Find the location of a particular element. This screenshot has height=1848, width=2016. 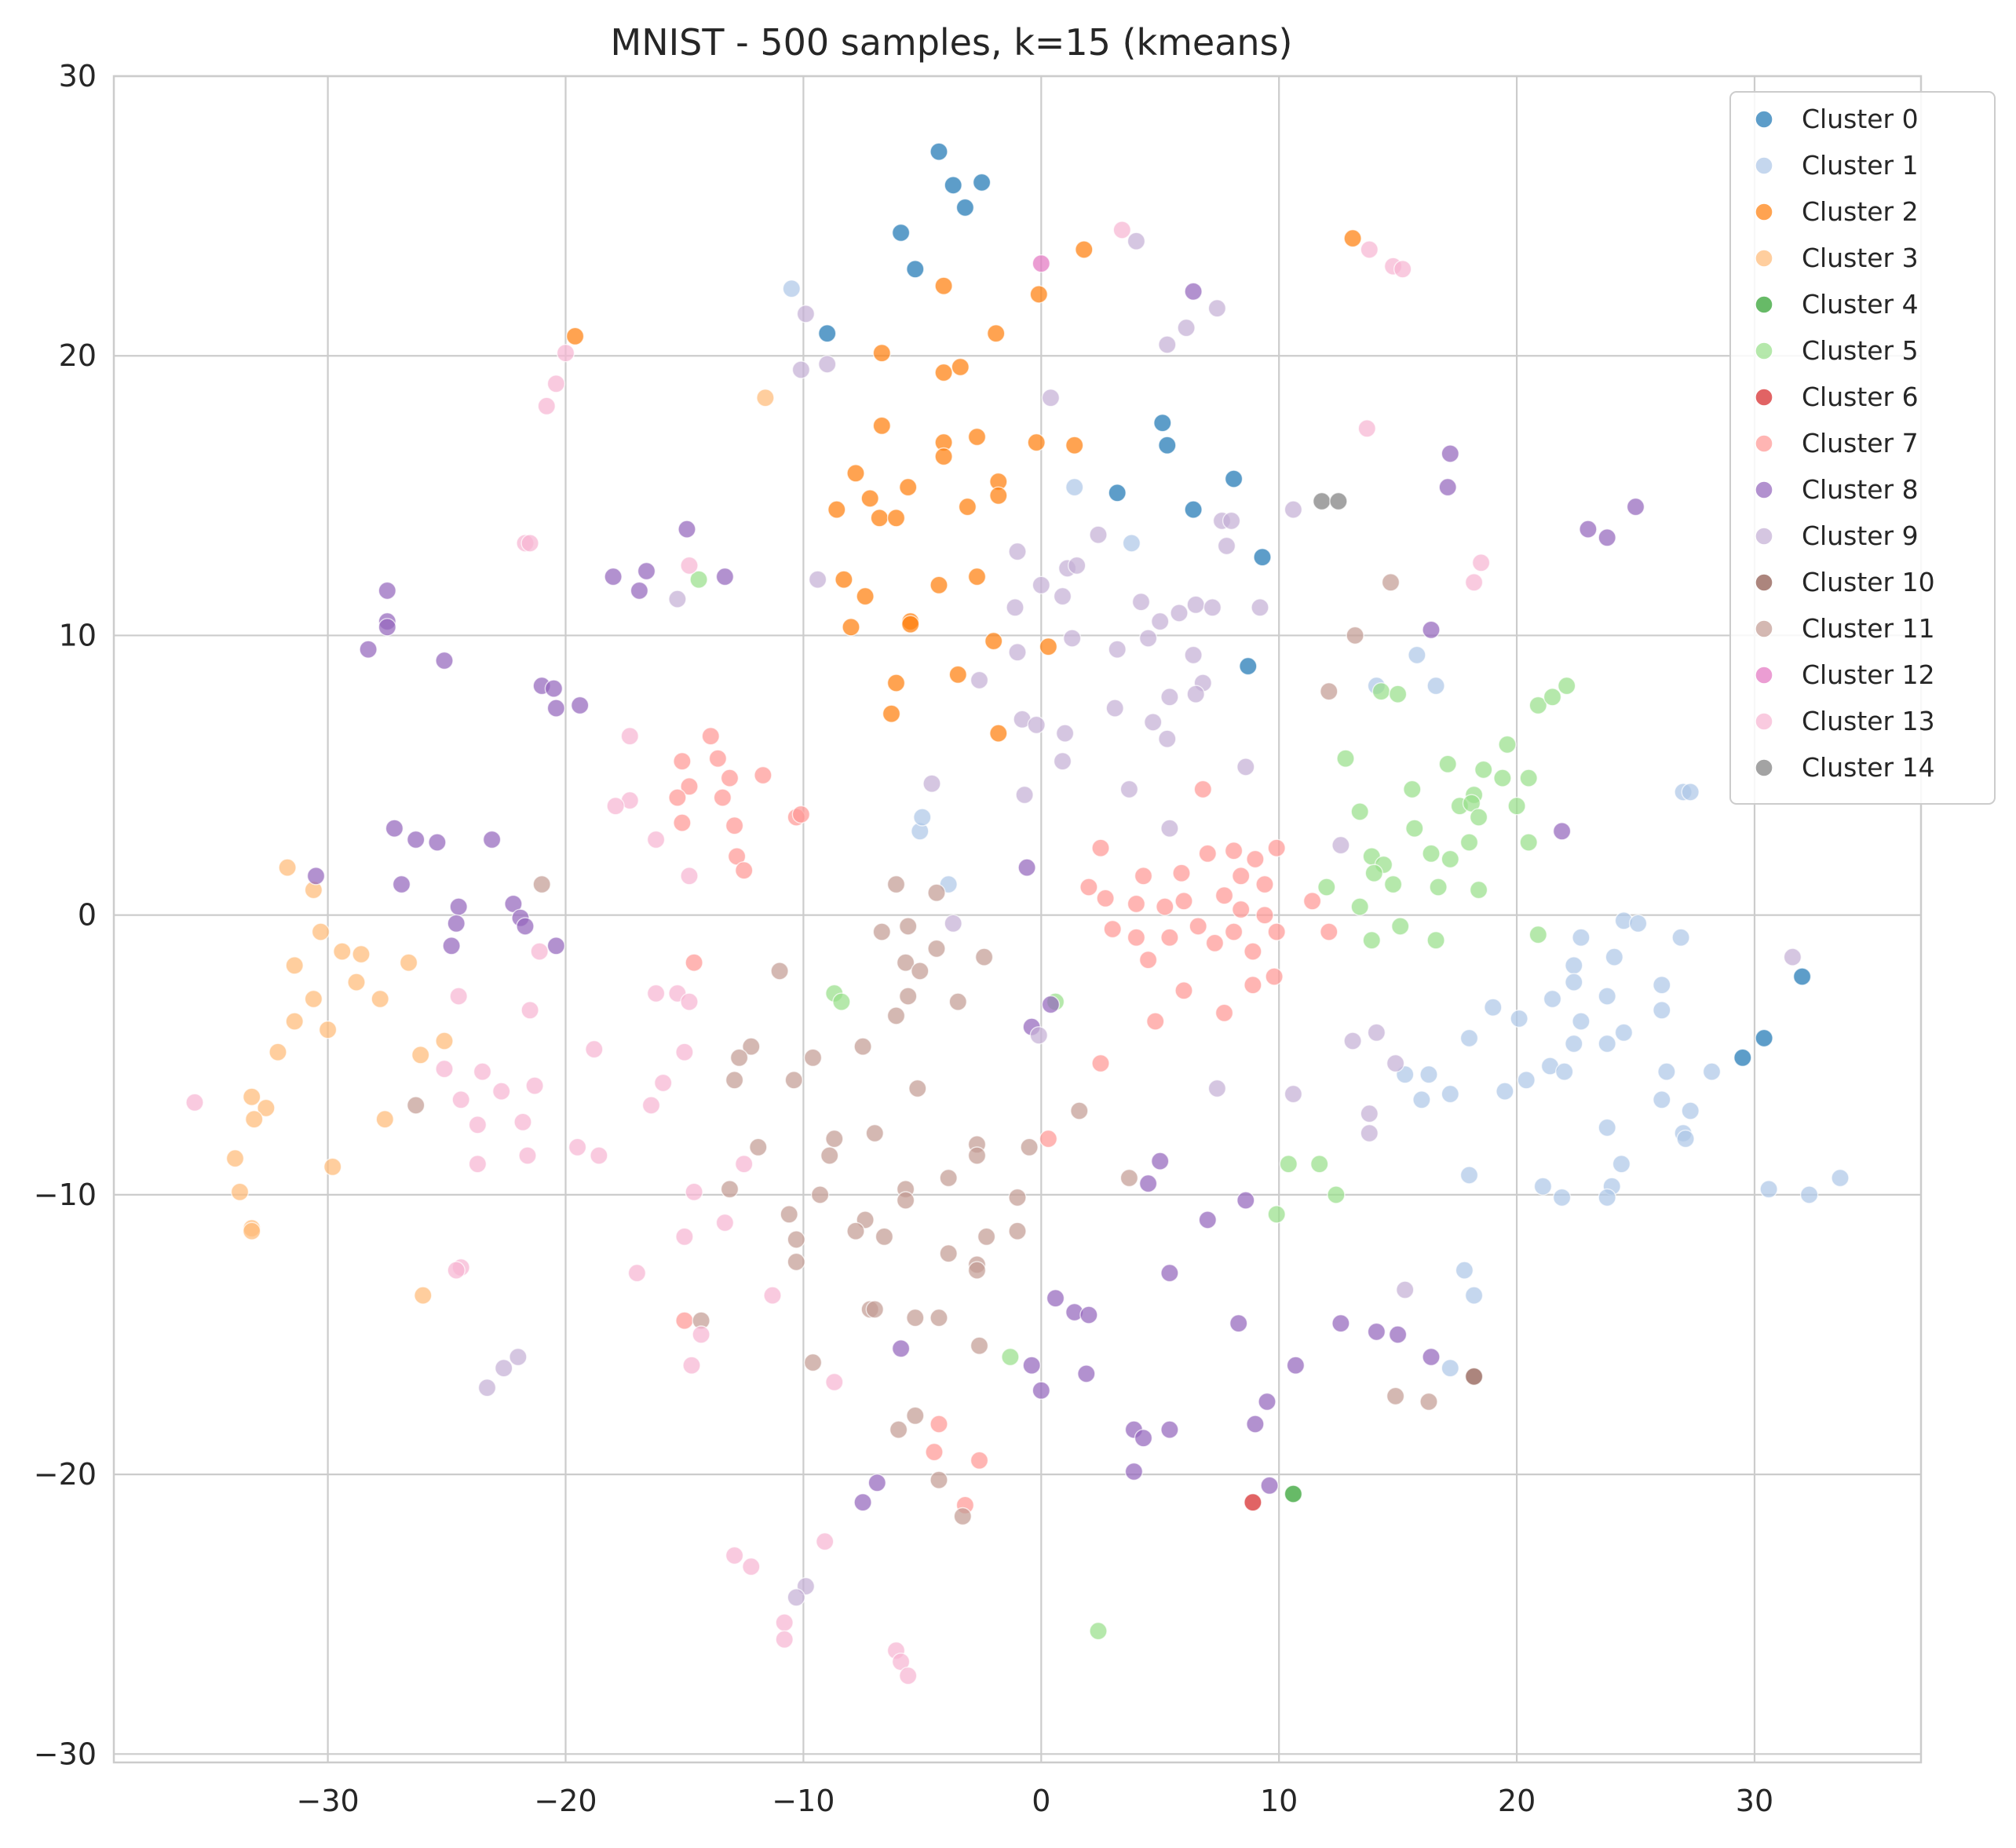

legend-label: Cluster 8 is located at coordinates (1860, 489).